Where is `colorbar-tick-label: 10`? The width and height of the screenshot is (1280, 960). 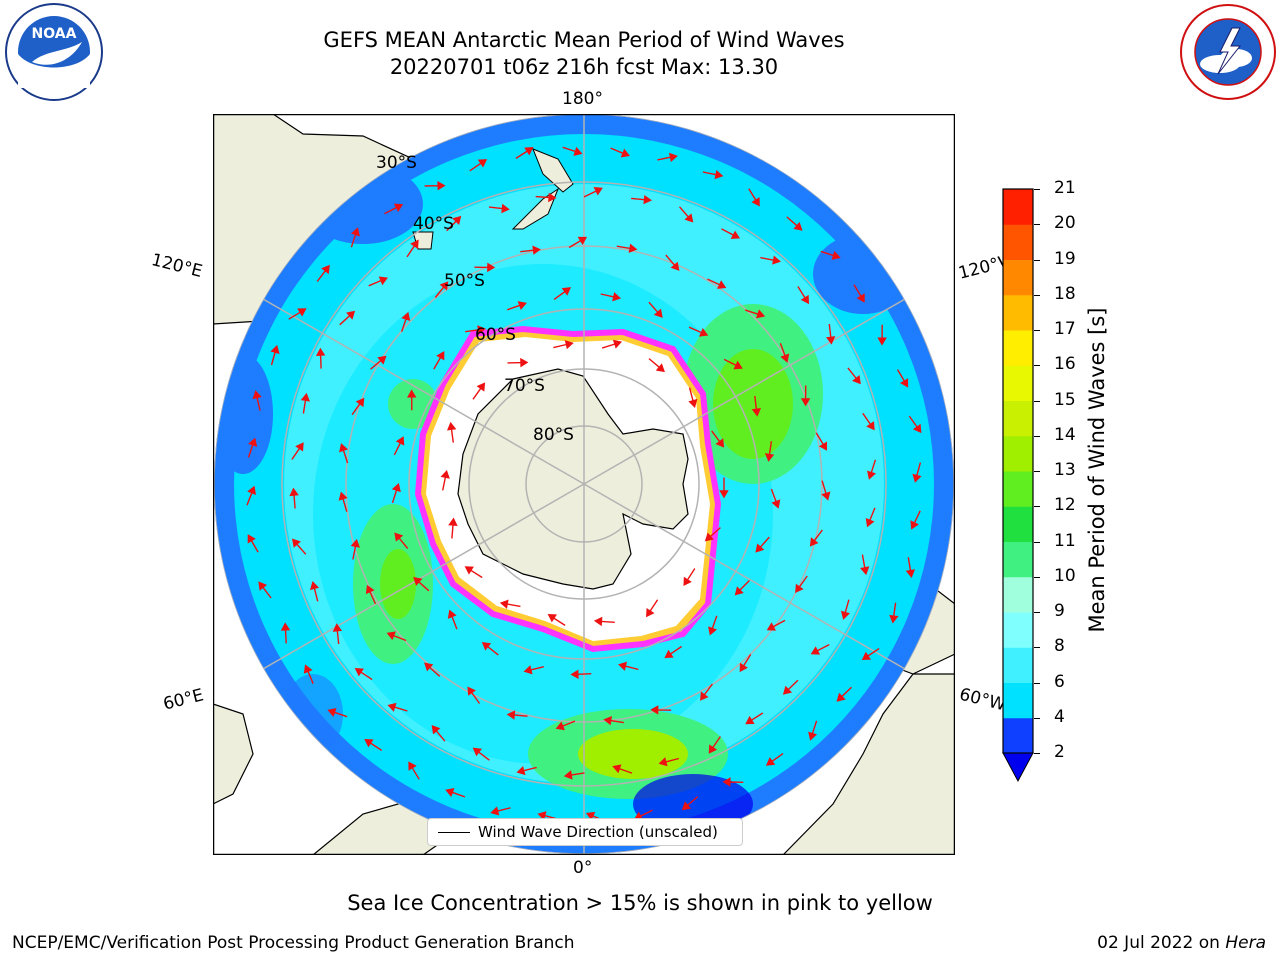 colorbar-tick-label: 10 is located at coordinates (1065, 575).